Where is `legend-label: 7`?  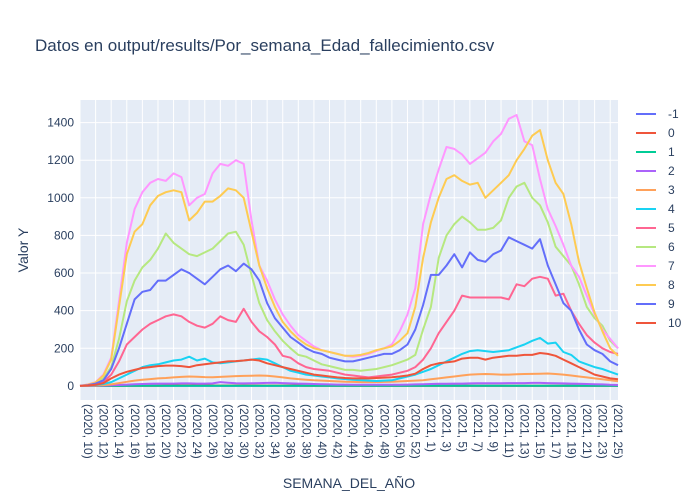
legend-label: 7 is located at coordinates (671, 266).